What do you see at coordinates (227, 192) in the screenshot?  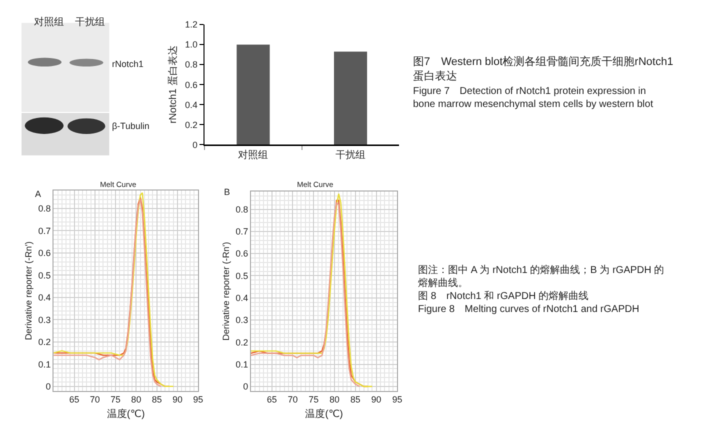 I see `text: B` at bounding box center [227, 192].